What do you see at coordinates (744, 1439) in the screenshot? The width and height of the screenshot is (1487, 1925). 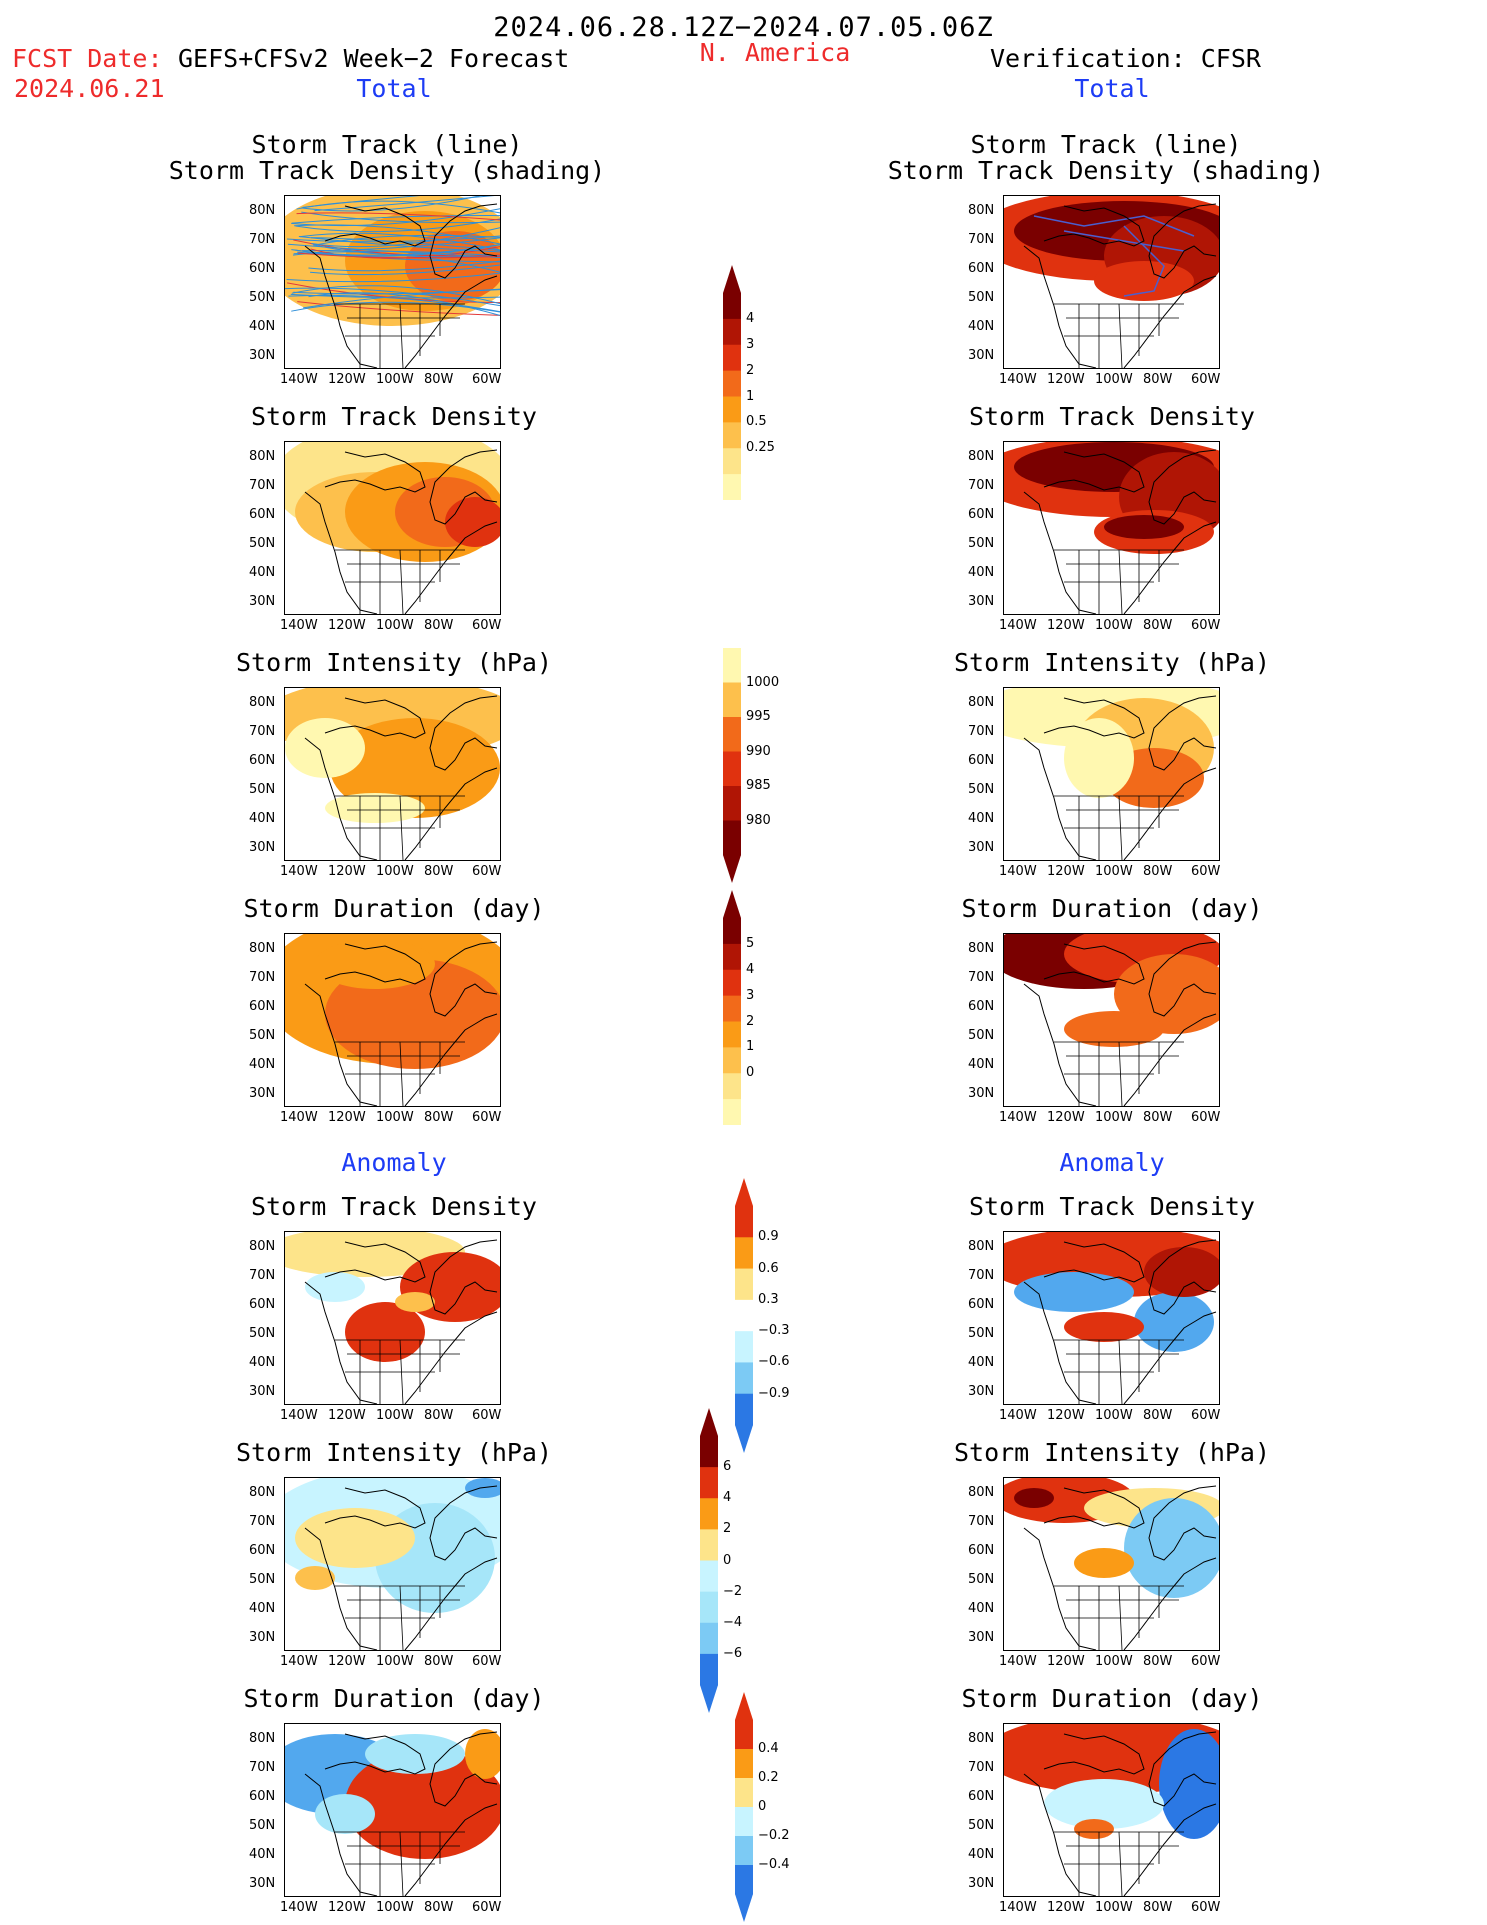 I see `colorbar-arrow-bottom` at bounding box center [744, 1439].